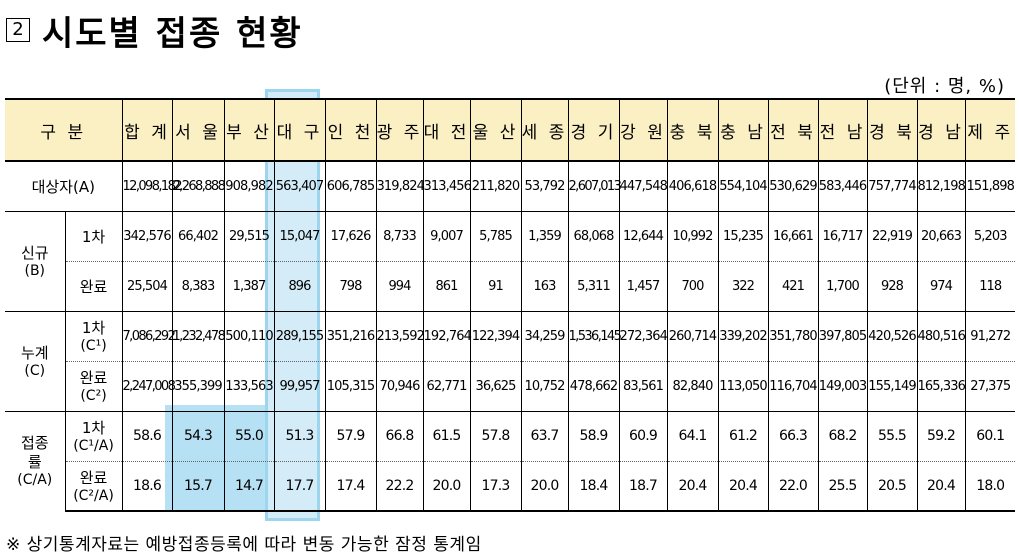 Image resolution: width=1019 pixels, height=558 pixels. What do you see at coordinates (692, 435) in the screenshot?
I see `table-cell: 64.1` at bounding box center [692, 435].